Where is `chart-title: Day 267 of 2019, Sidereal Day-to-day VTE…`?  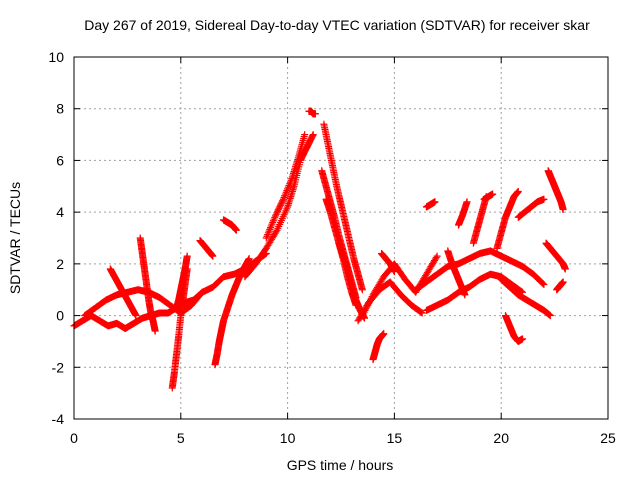 chart-title: Day 267 of 2019, Sidereal Day-to-day VTE… is located at coordinates (337, 25).